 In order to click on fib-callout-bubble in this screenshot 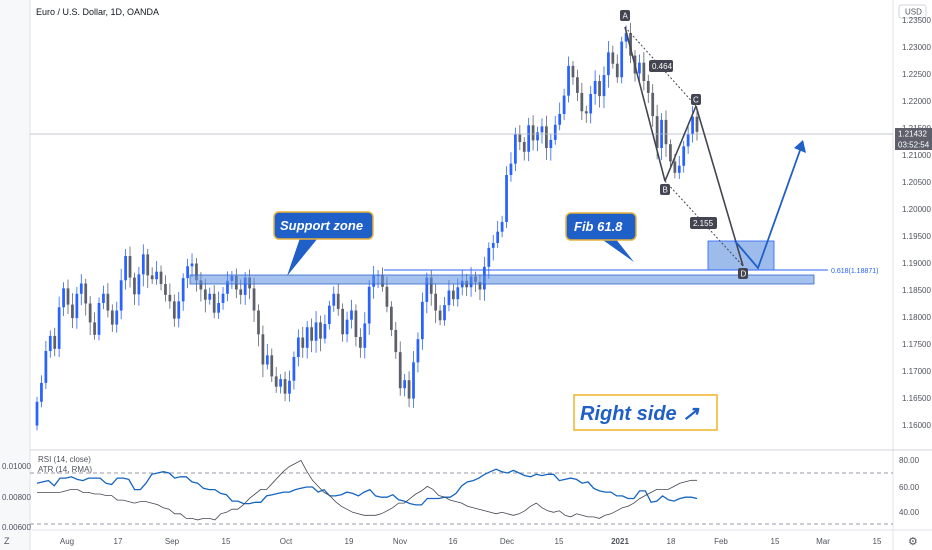, I will do `click(601, 226)`.